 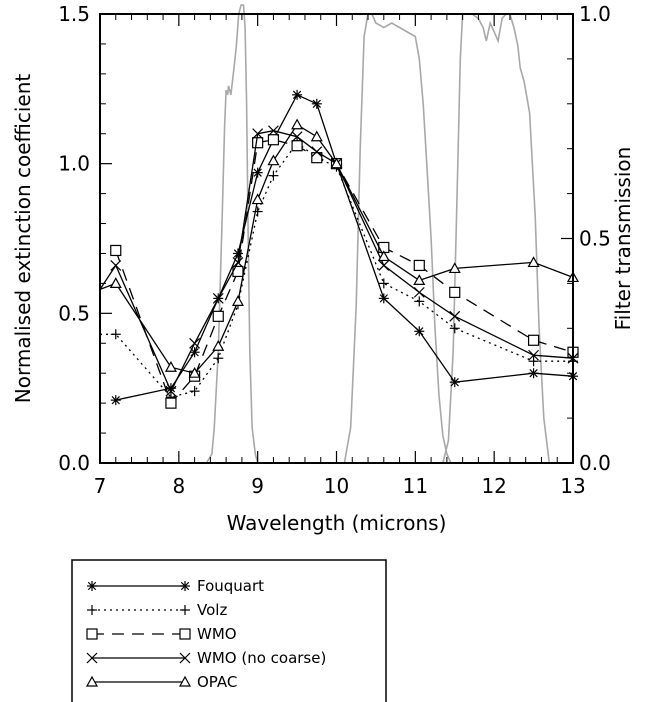 I want to click on y-tick-label: 1.0, so click(x=74, y=164).